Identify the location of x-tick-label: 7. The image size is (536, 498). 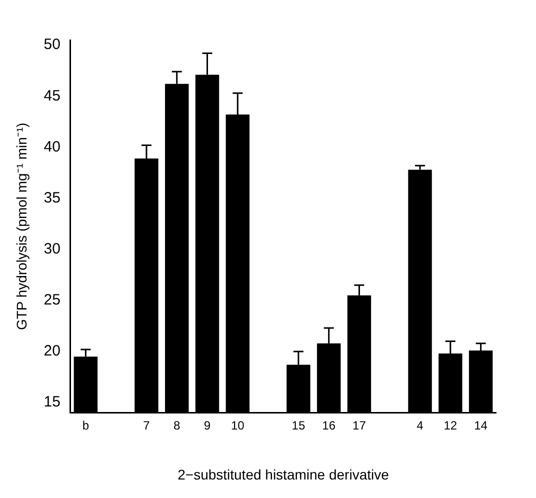
(146, 425).